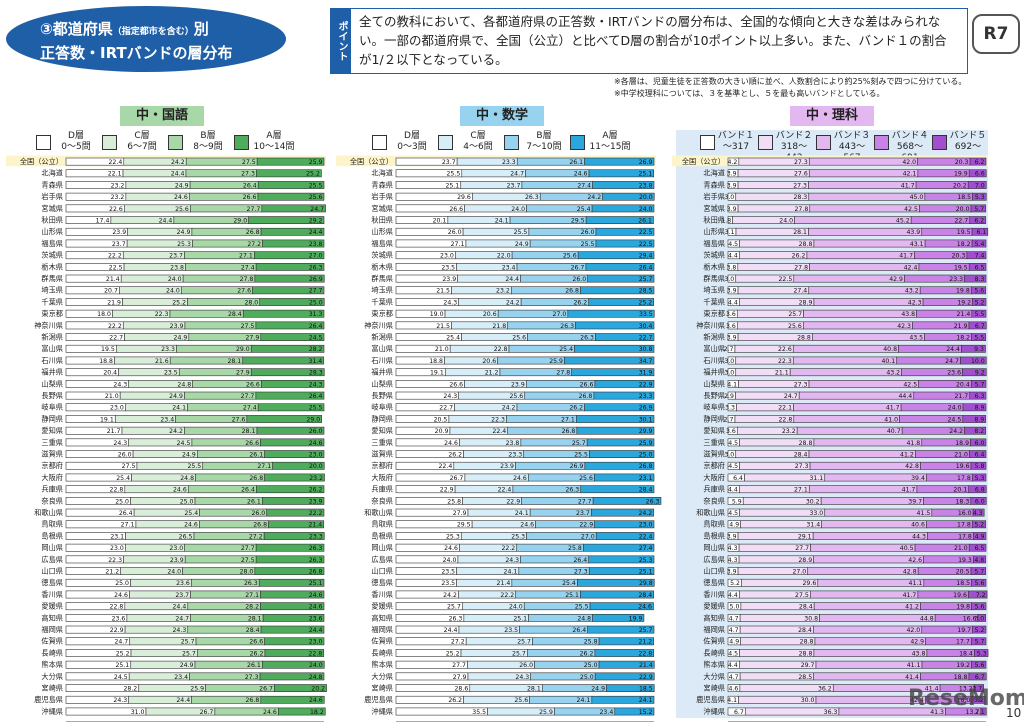 The image size is (1024, 726). I want to click on data-label: 5.5, so click(979, 338).